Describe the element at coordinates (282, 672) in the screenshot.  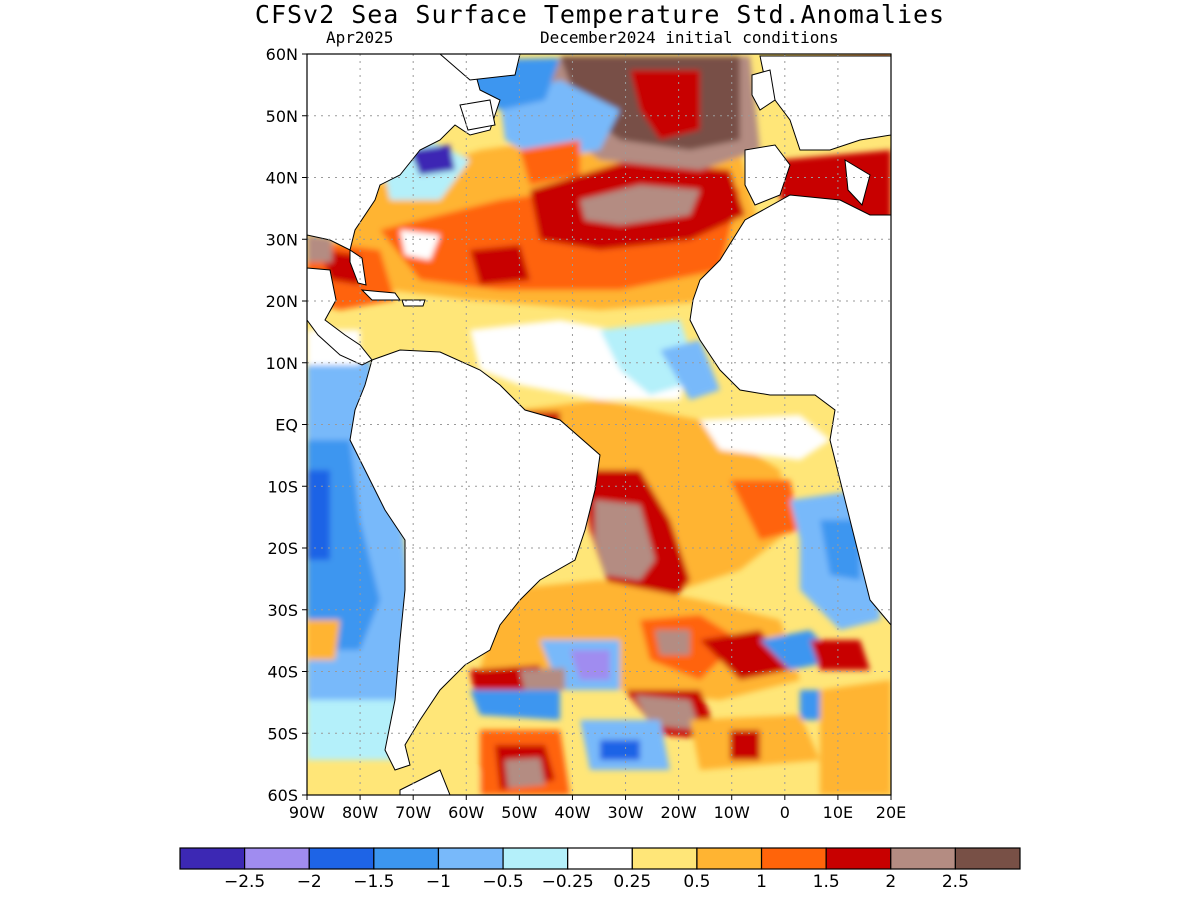
I see `lat-tick-label: 40S` at that location.